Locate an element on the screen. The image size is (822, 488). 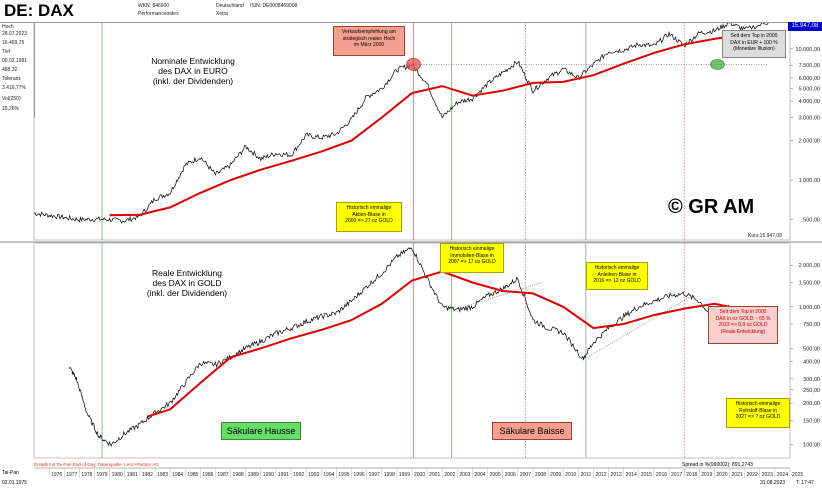
xtick-label-40: 2016 is located at coordinates (661, 475).